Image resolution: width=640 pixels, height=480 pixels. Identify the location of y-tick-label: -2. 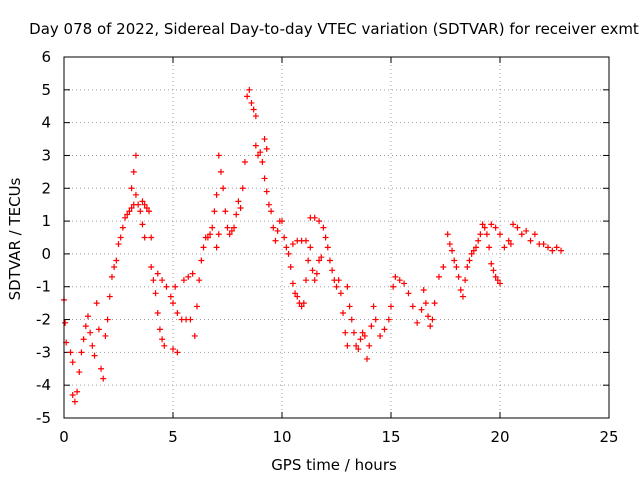
(43, 320).